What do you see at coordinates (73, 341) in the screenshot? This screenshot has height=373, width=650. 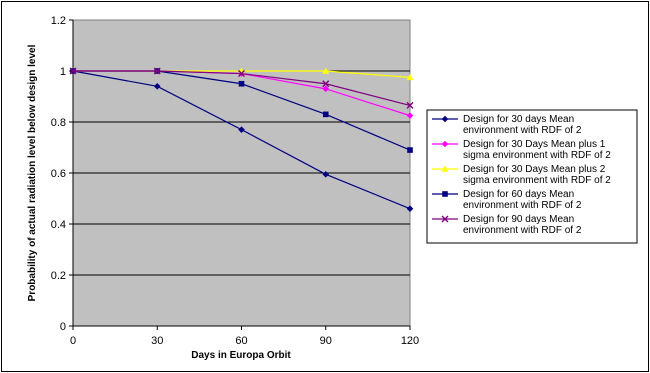 I see `x-tick-label: 0` at bounding box center [73, 341].